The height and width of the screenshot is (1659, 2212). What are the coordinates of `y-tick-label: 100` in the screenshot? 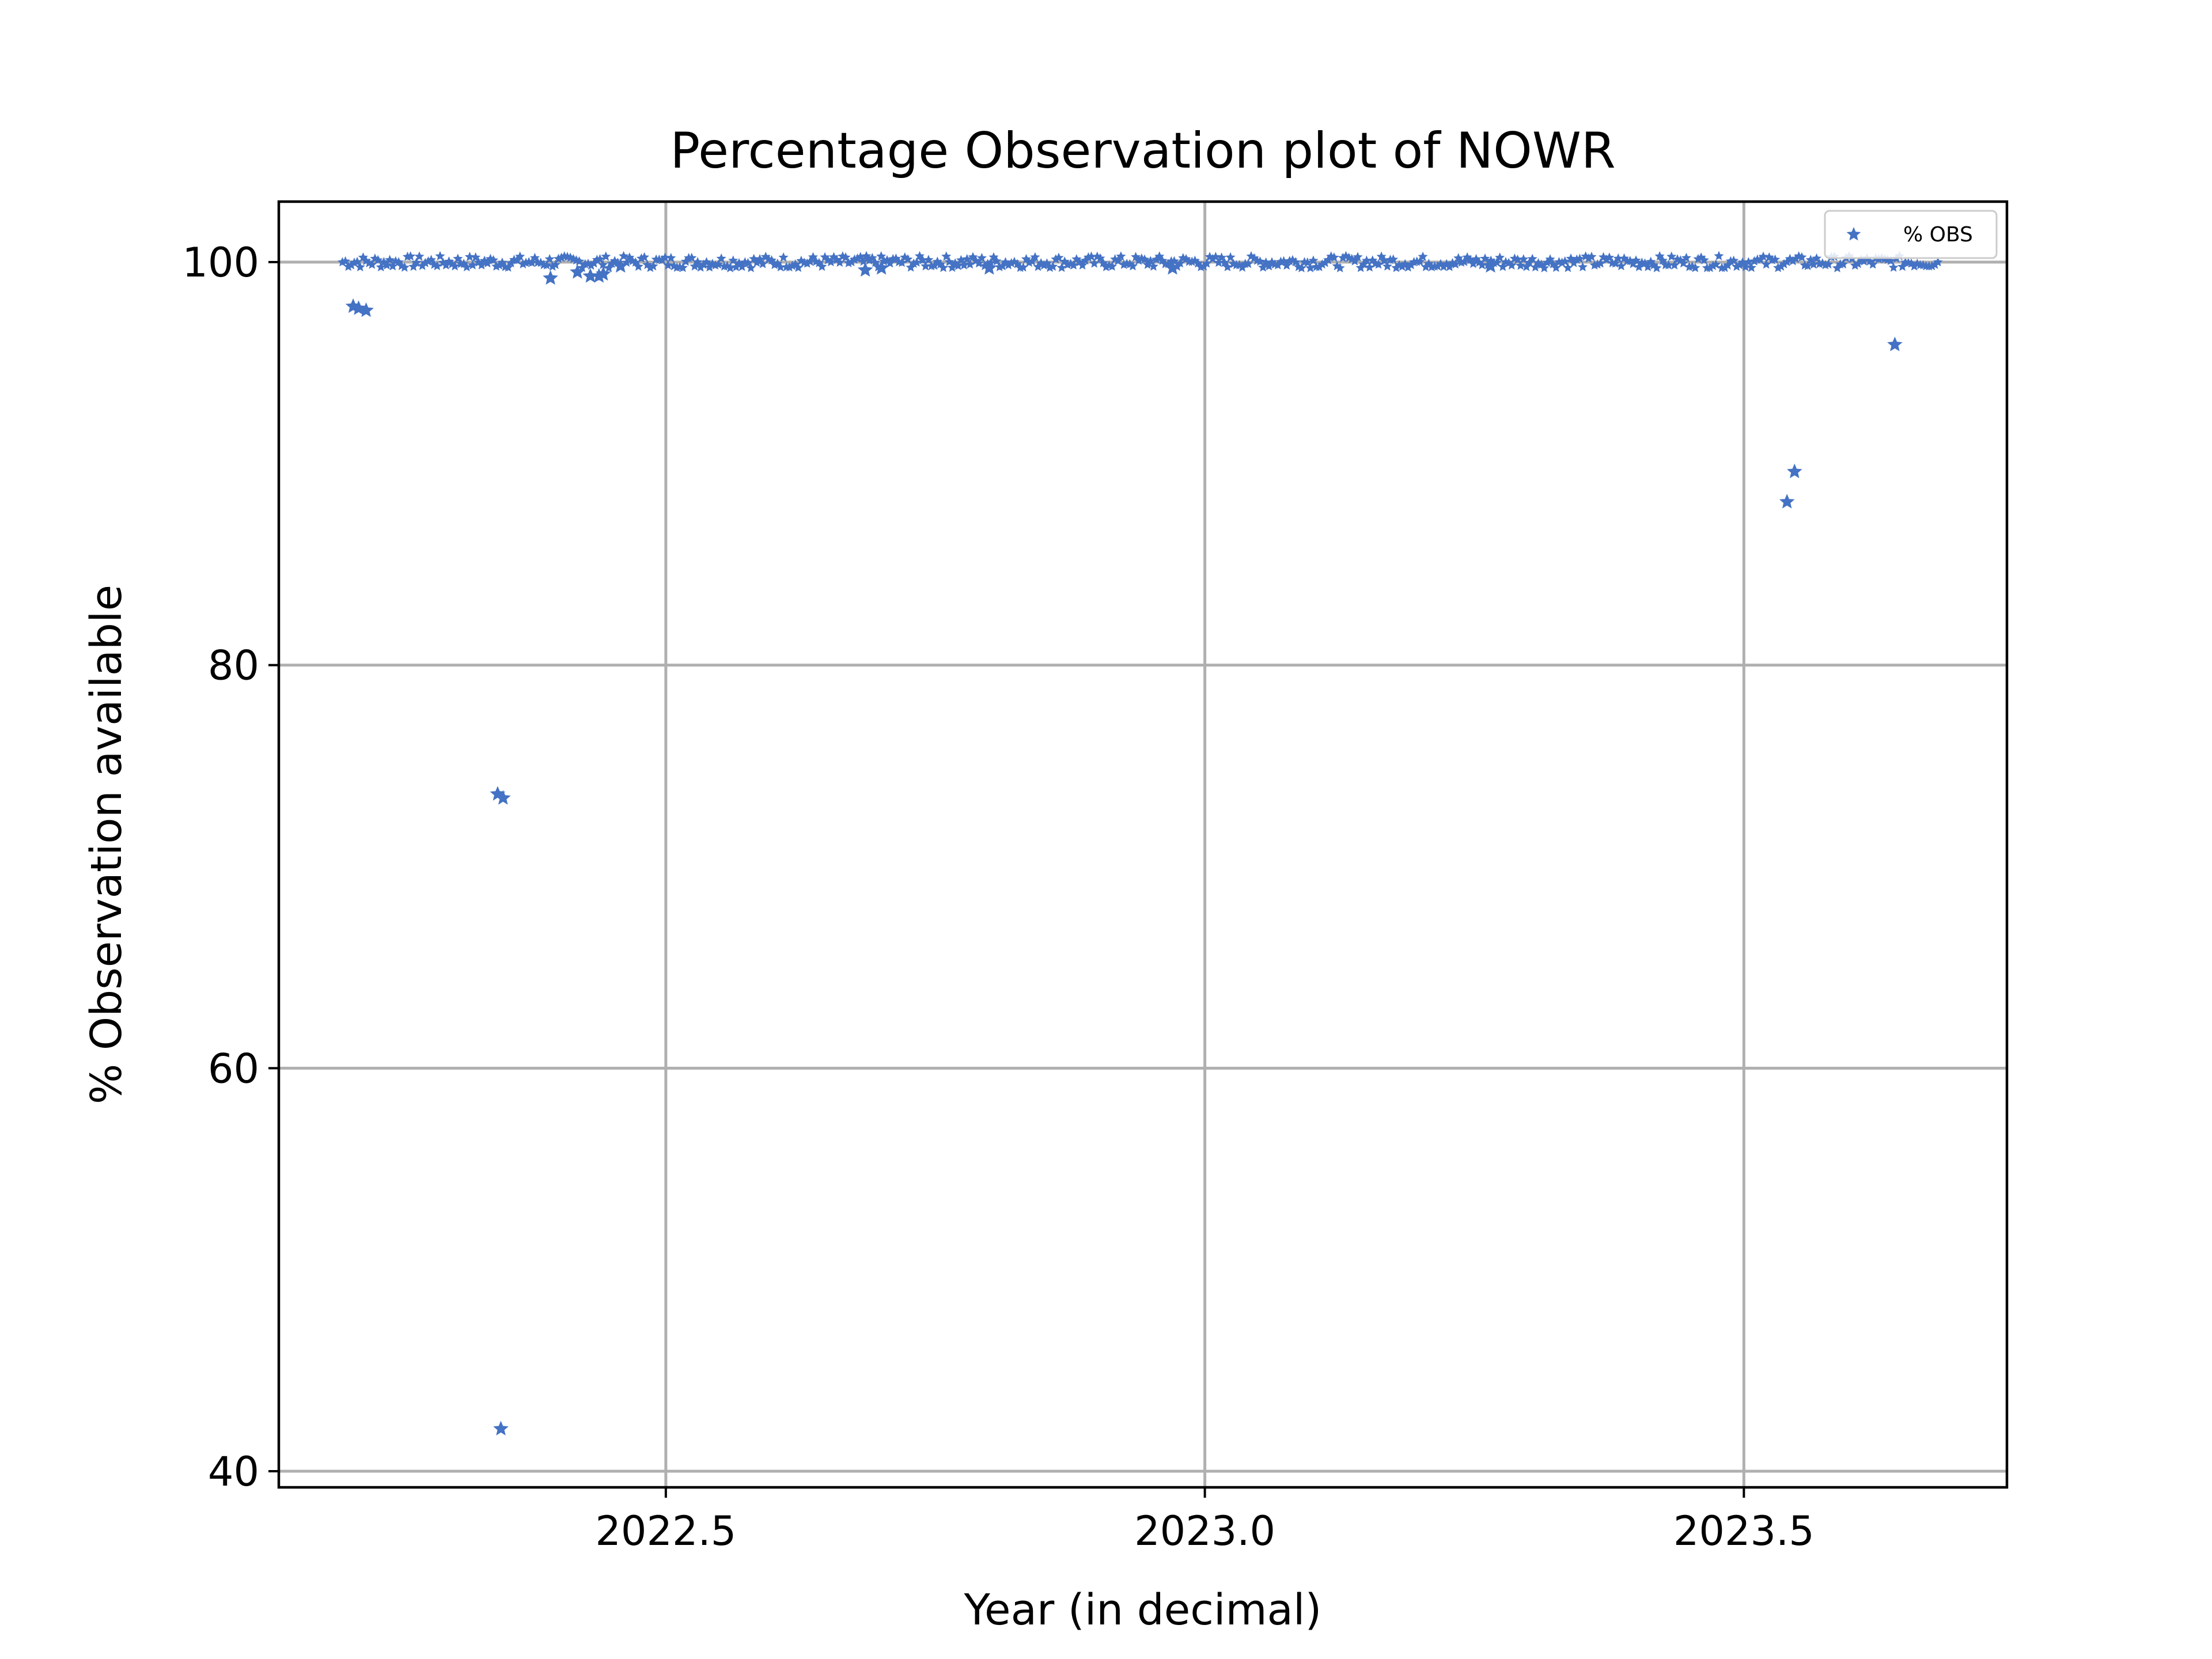 It's located at (220, 262).